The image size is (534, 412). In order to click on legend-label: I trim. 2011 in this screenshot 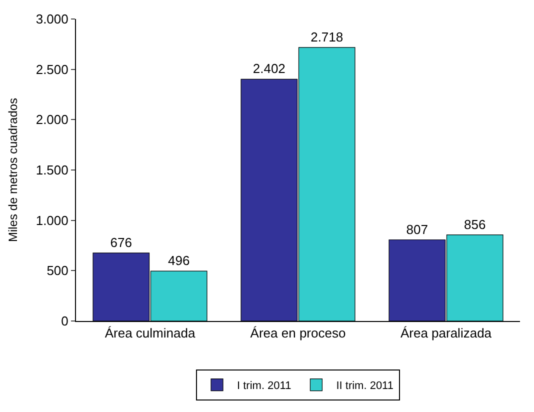, I will do `click(264, 386)`.